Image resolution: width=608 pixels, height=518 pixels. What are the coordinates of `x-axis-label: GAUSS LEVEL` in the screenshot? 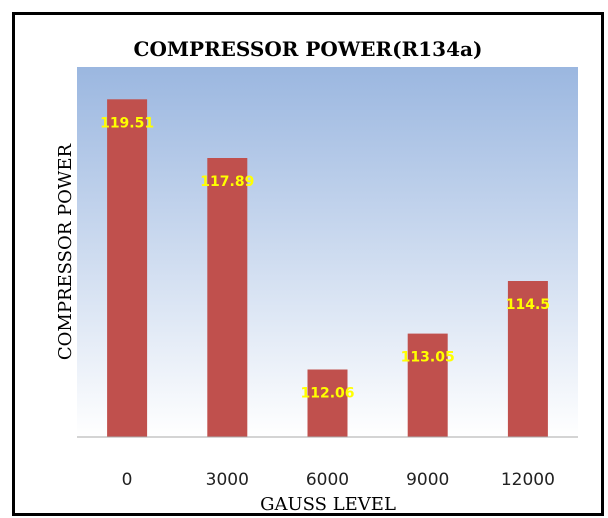 It's located at (328, 503).